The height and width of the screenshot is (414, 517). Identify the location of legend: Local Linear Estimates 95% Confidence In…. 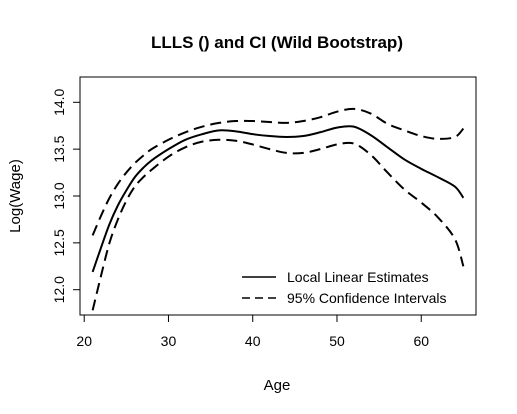
(344, 287).